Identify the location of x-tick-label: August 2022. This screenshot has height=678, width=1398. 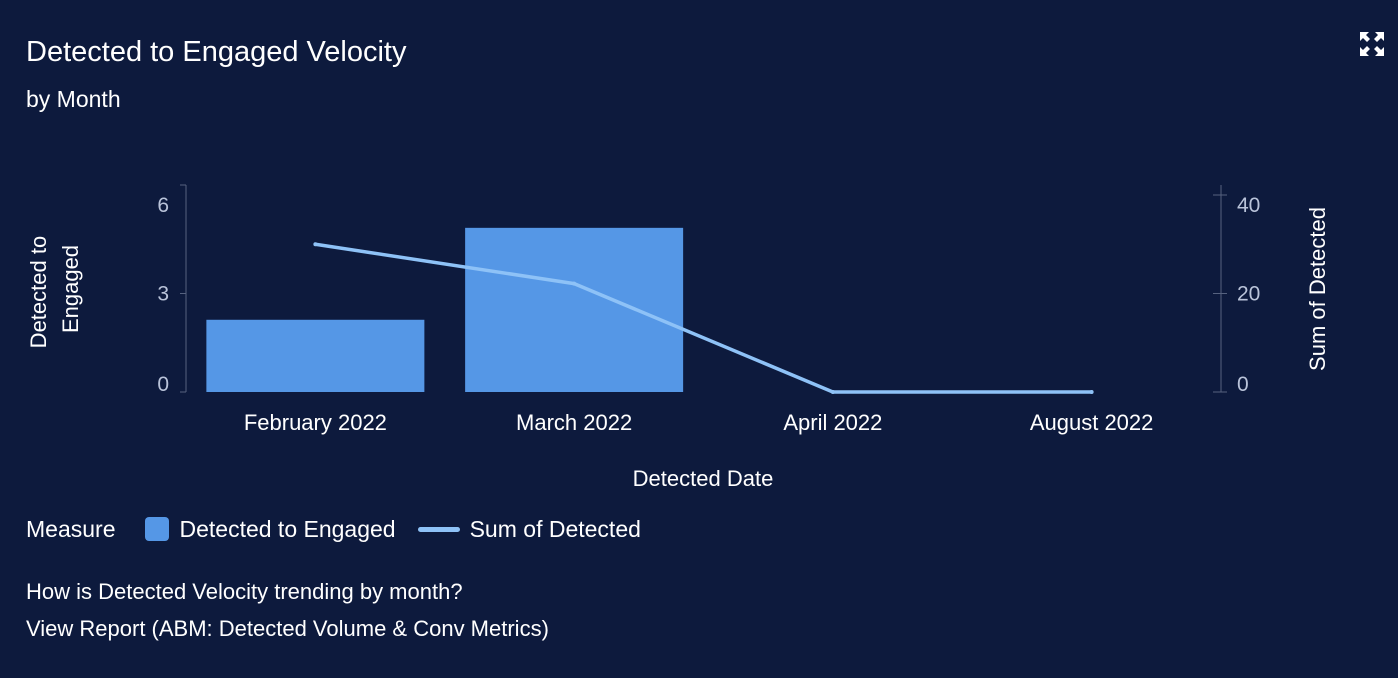
(1092, 422).